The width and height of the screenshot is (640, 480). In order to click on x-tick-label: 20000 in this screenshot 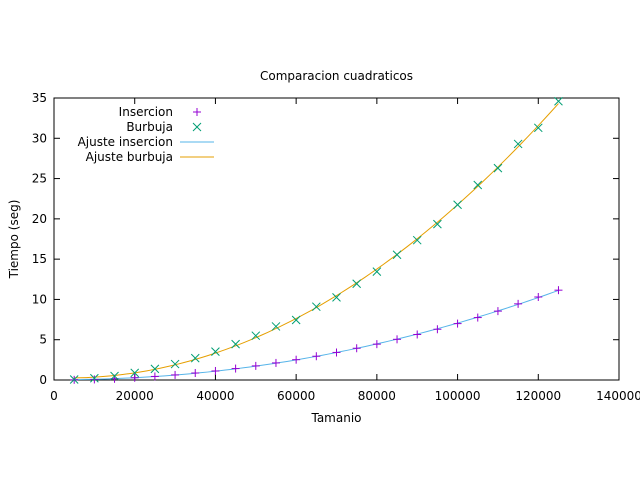, I will do `click(135, 396)`.